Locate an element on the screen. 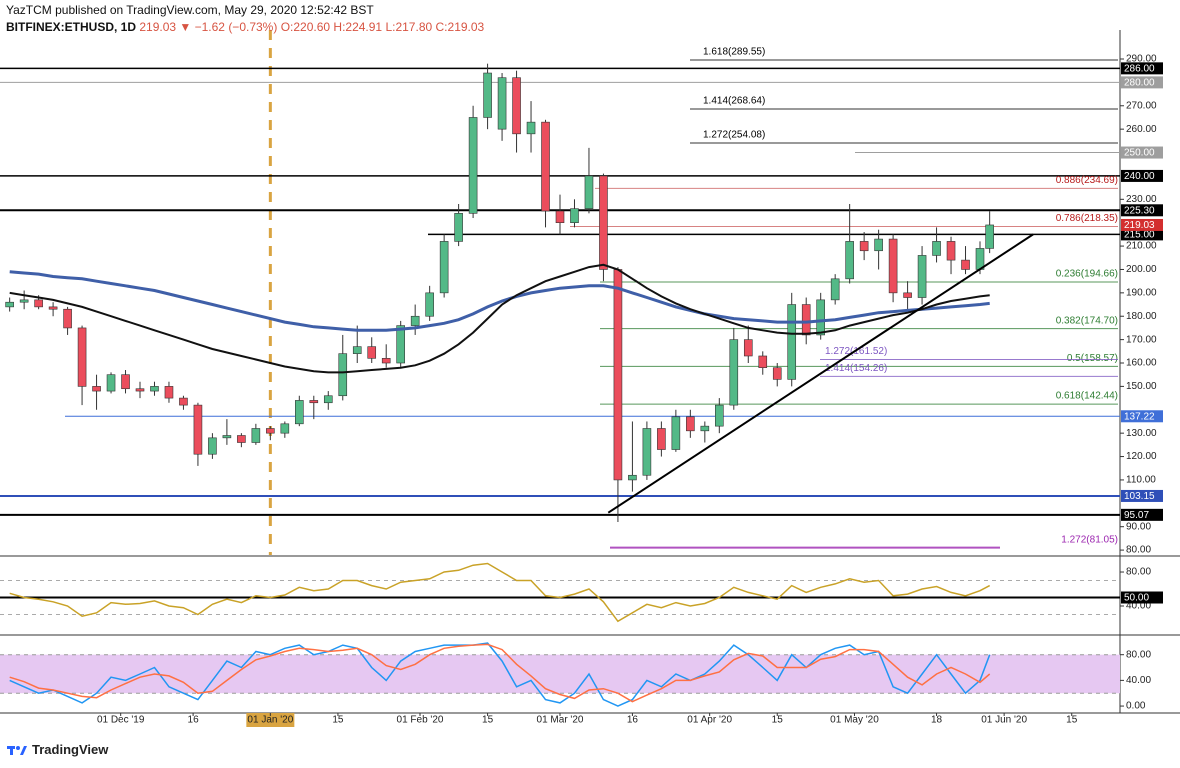 This screenshot has width=1180, height=768. level-badge: 215.00 is located at coordinates (1139, 235).